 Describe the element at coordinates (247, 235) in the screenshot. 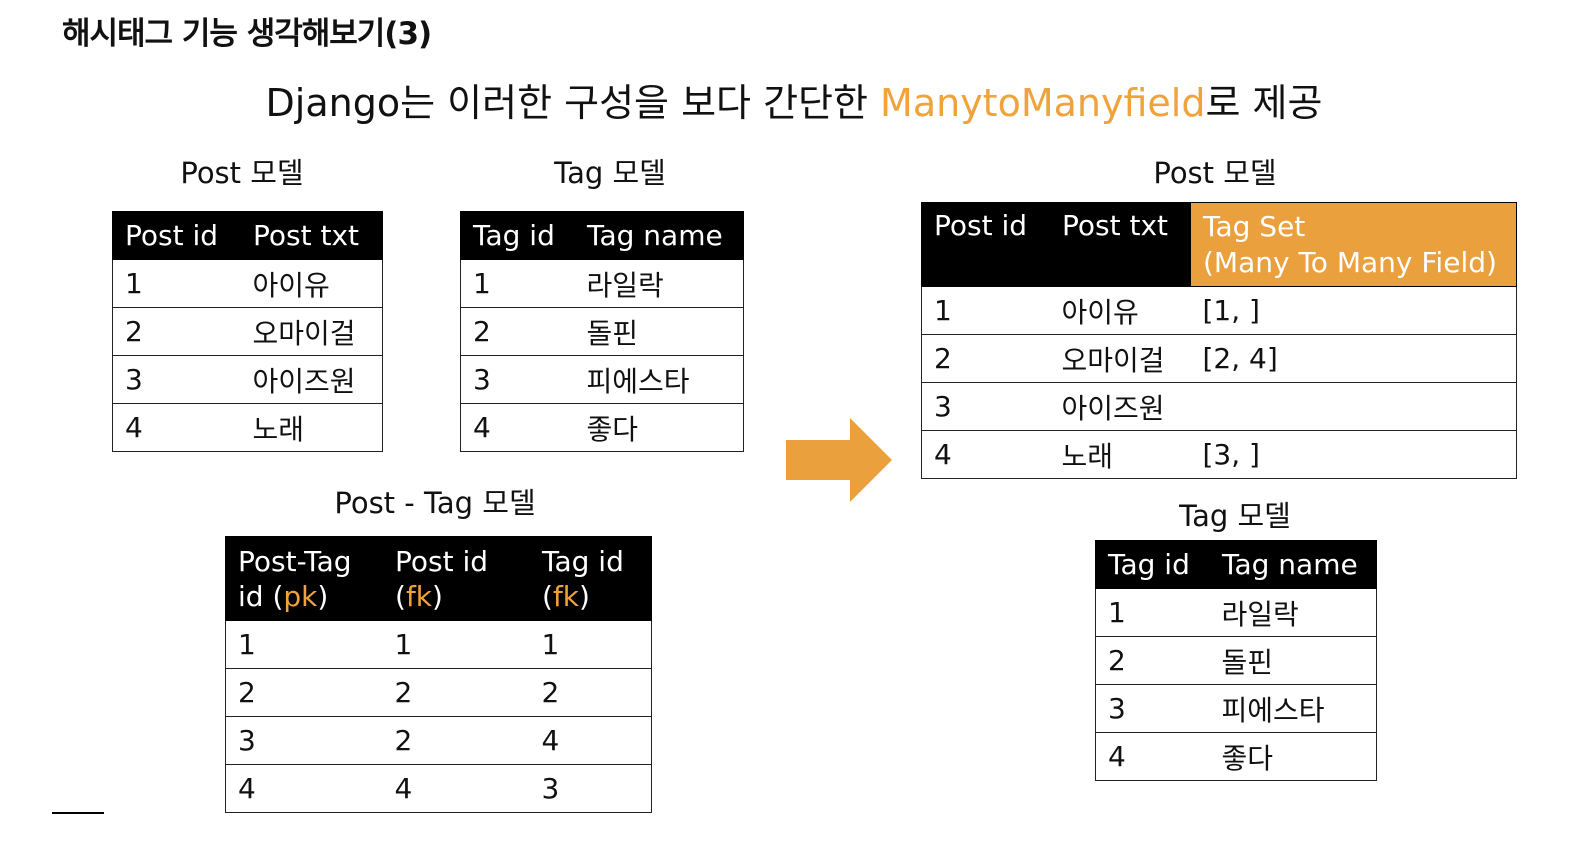

I see `table-header-row: Post id Post txt` at that location.